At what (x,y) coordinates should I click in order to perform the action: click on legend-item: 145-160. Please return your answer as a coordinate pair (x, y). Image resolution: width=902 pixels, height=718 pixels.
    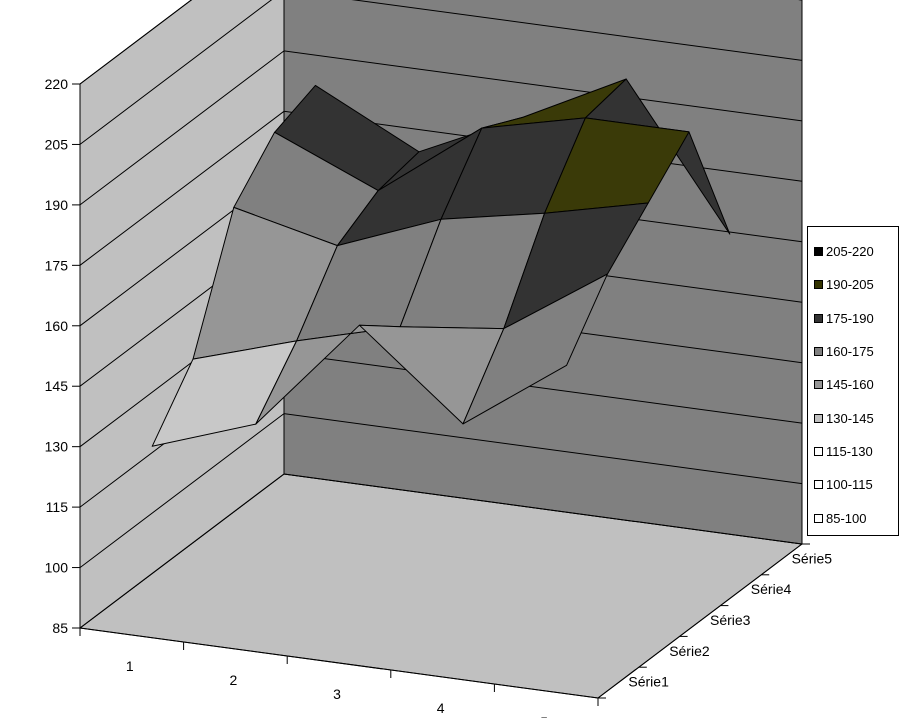
    Looking at the image, I should click on (856, 384).